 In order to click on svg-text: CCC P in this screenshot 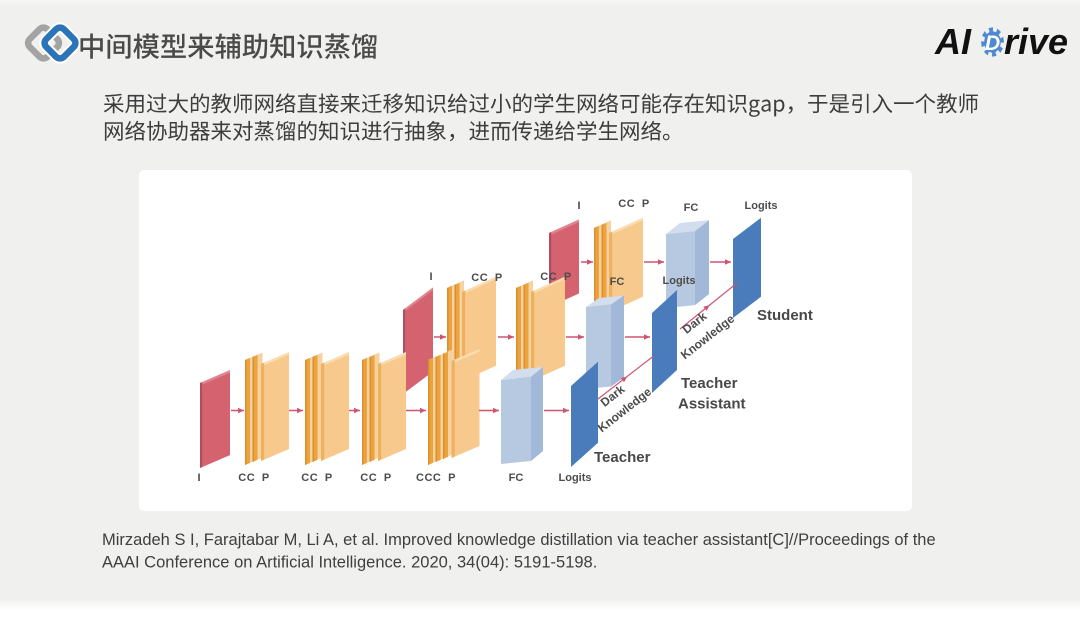, I will do `click(436, 478)`.